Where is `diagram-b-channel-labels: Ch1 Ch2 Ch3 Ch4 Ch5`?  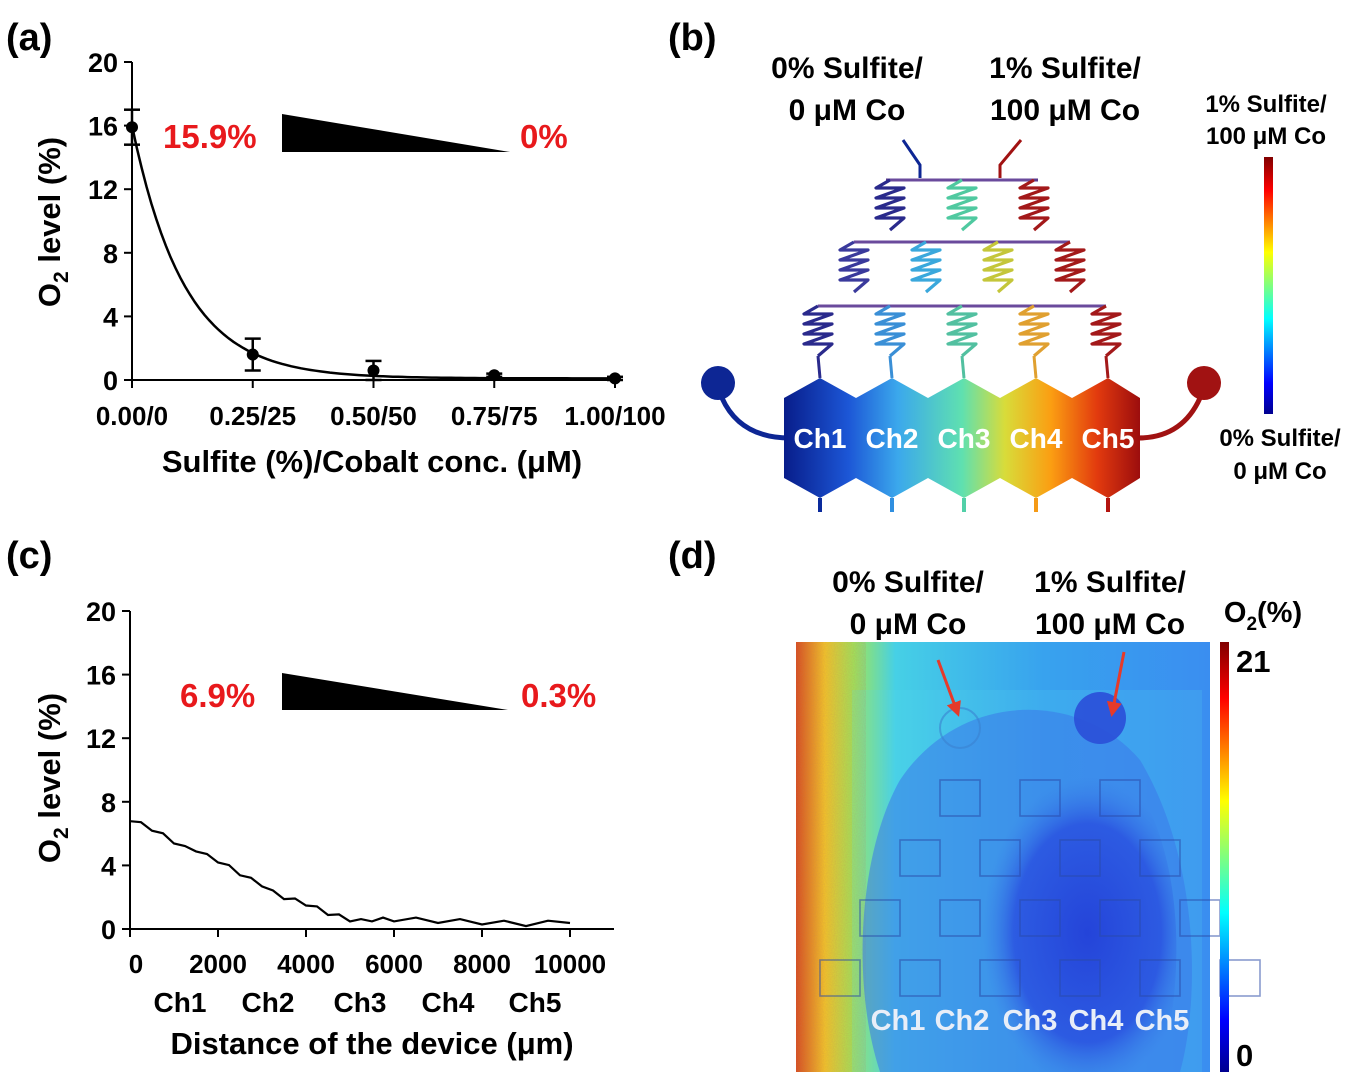 diagram-b-channel-labels: Ch1 Ch2 Ch3 Ch4 Ch5 is located at coordinates (964, 438).